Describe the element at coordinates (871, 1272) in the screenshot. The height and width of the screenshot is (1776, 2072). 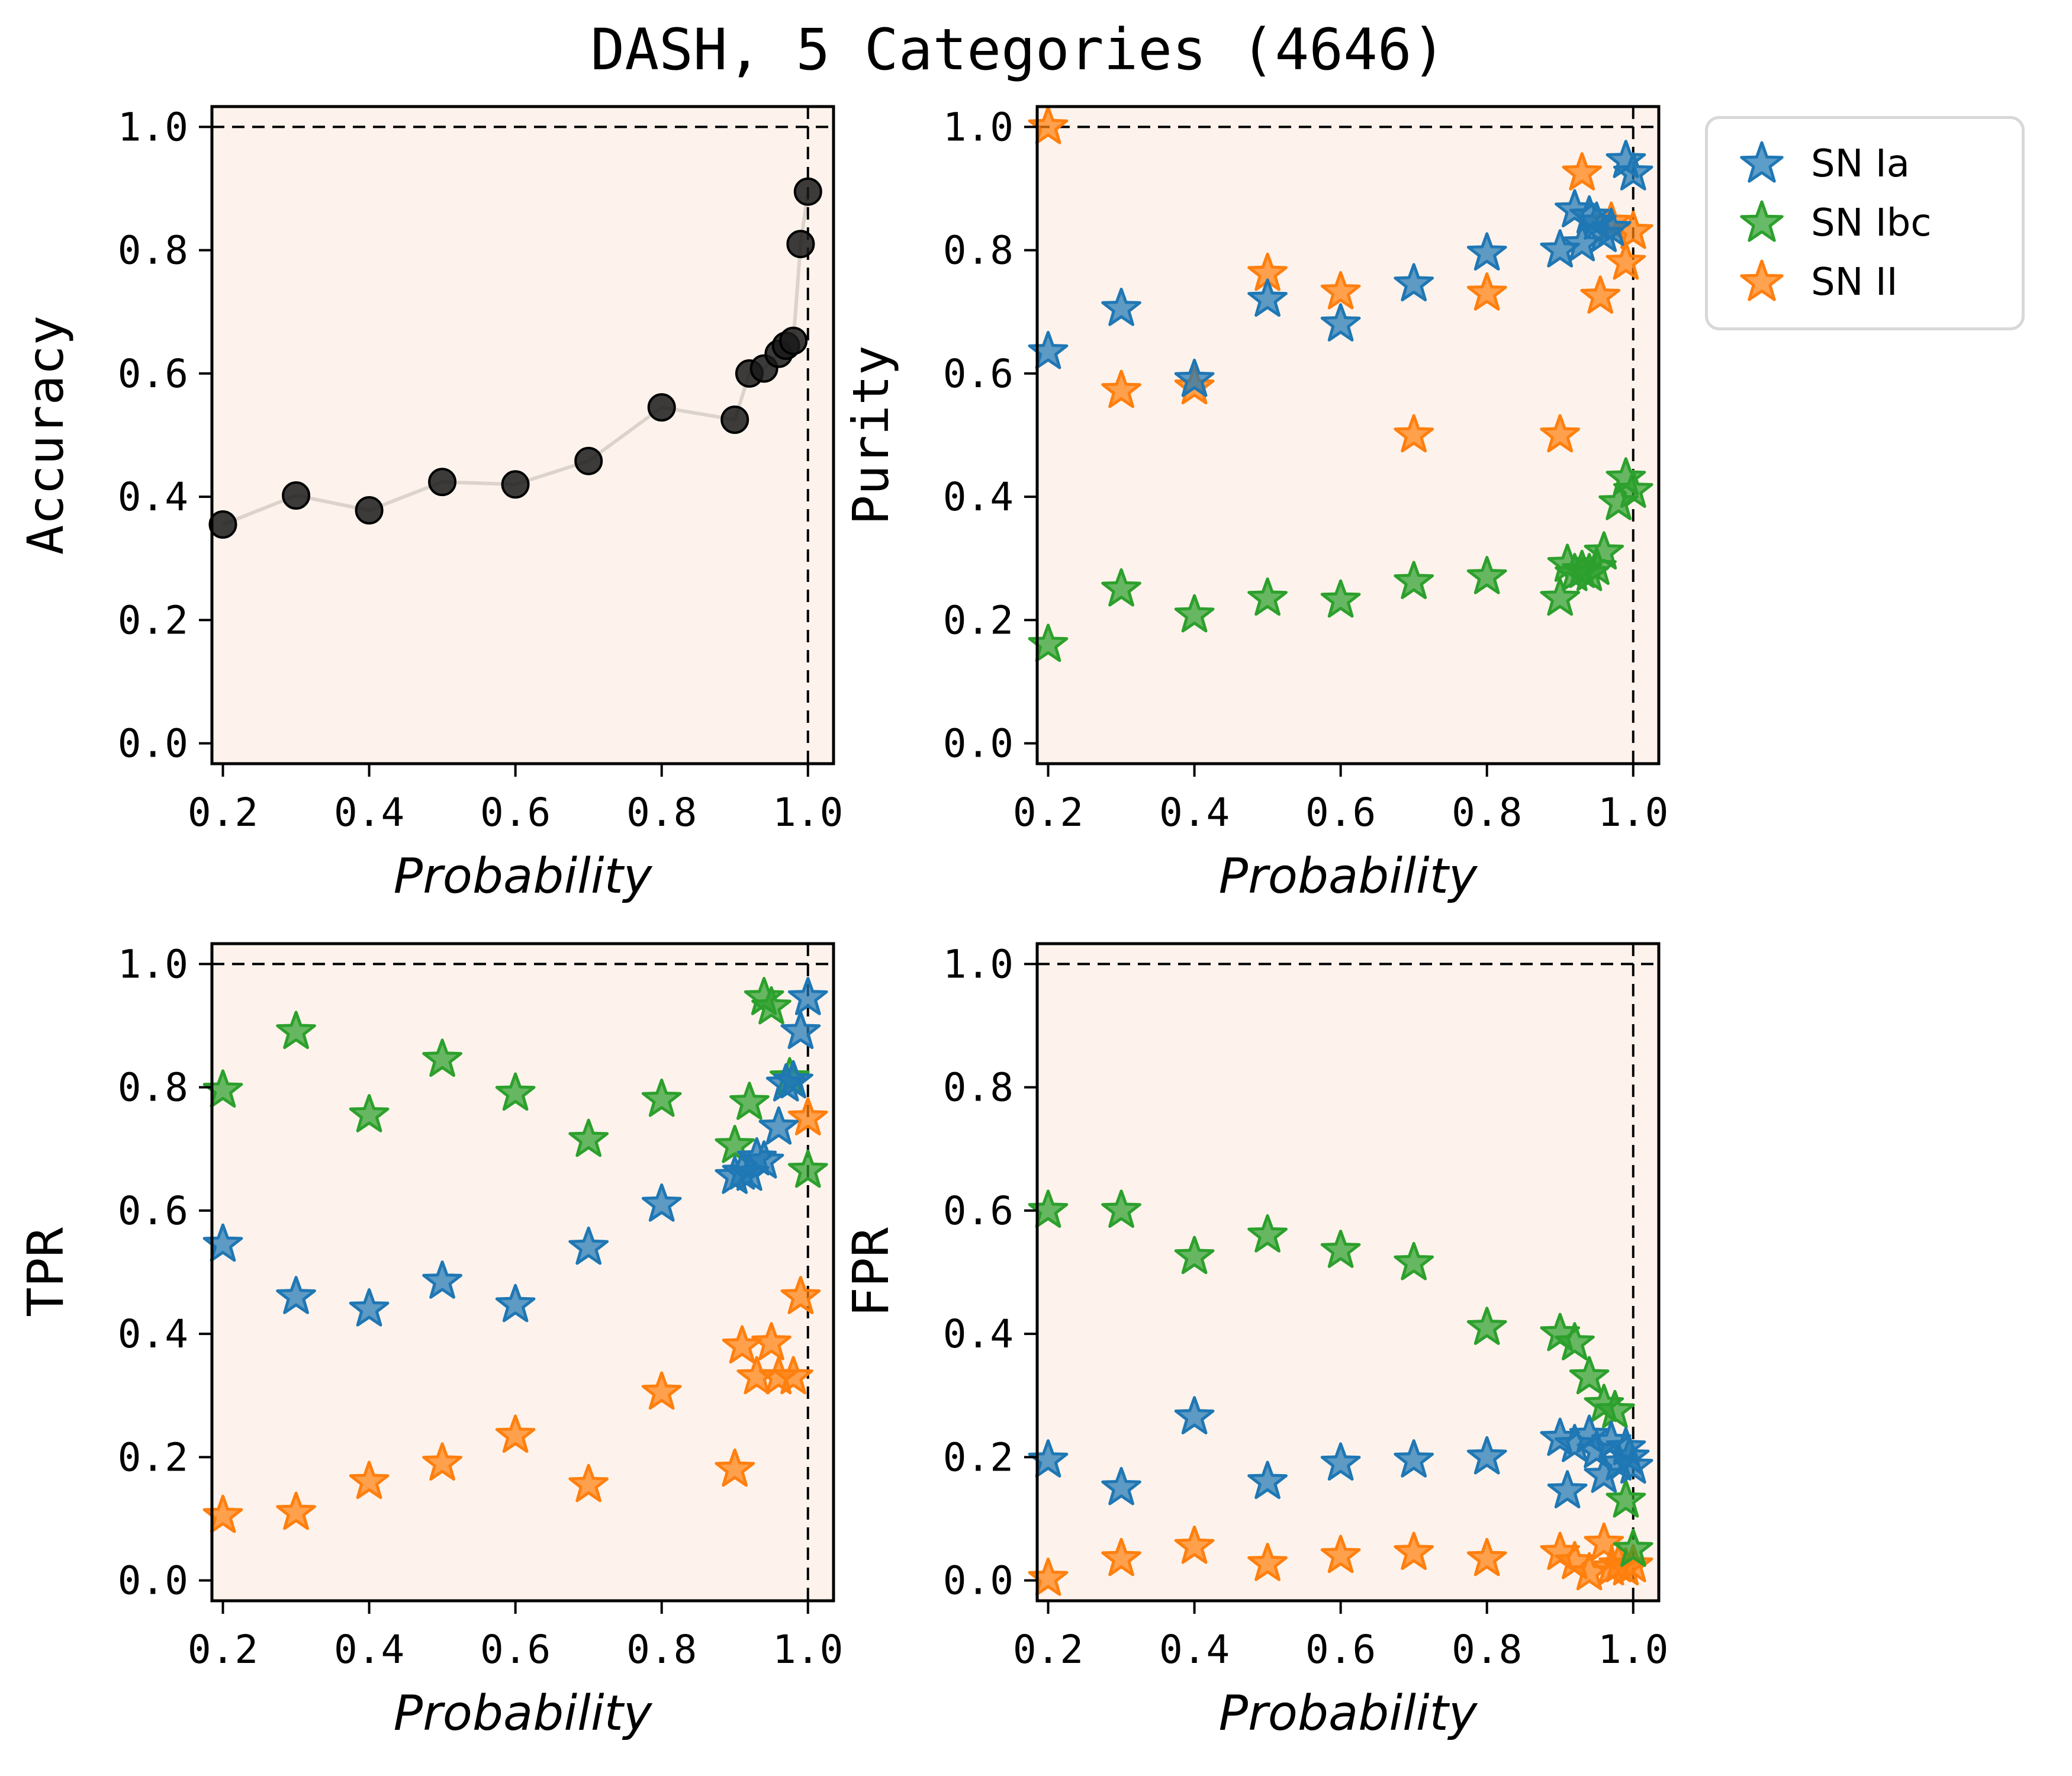
I see `y-axis-label-fpr: FPR` at that location.